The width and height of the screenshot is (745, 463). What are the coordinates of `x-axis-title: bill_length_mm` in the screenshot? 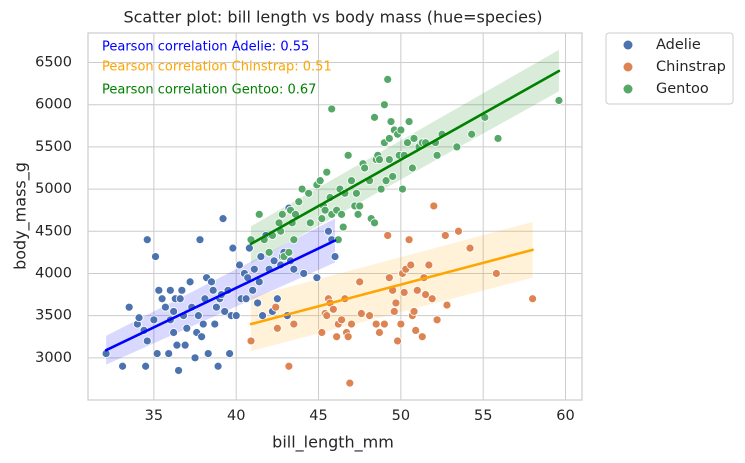 It's located at (333, 443).